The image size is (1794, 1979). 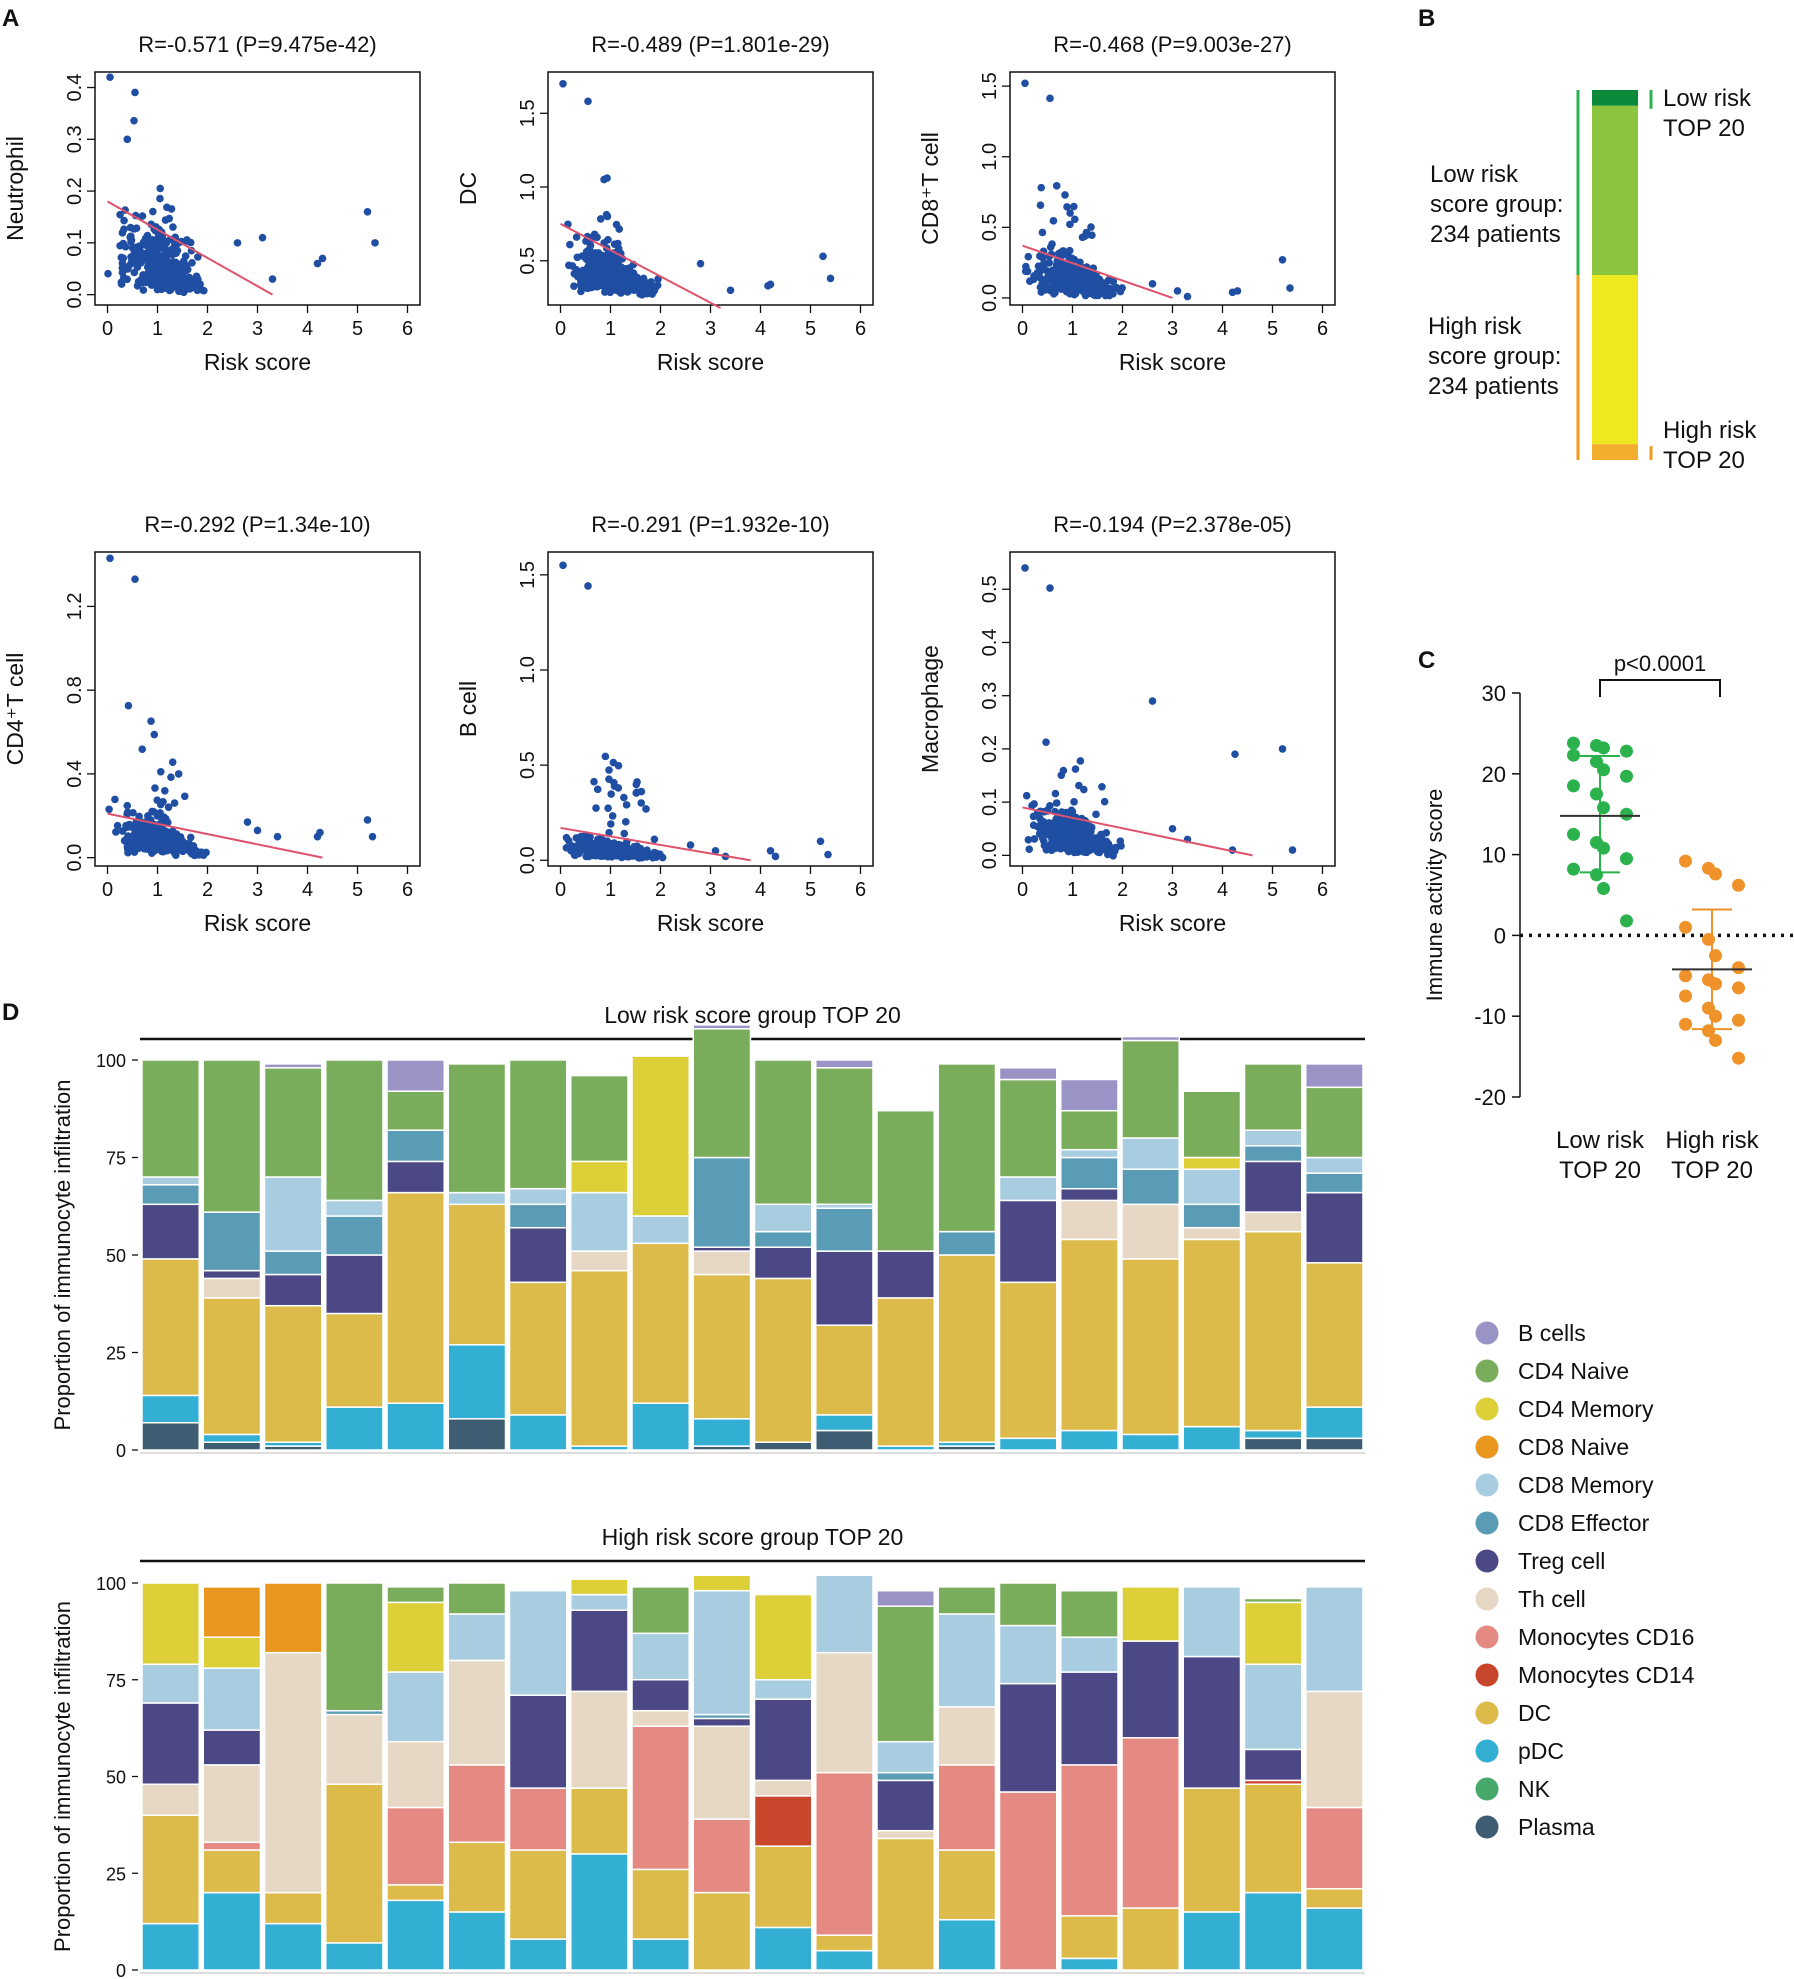 What do you see at coordinates (75, 690) in the screenshot?
I see `y-tick-label: 0.8` at bounding box center [75, 690].